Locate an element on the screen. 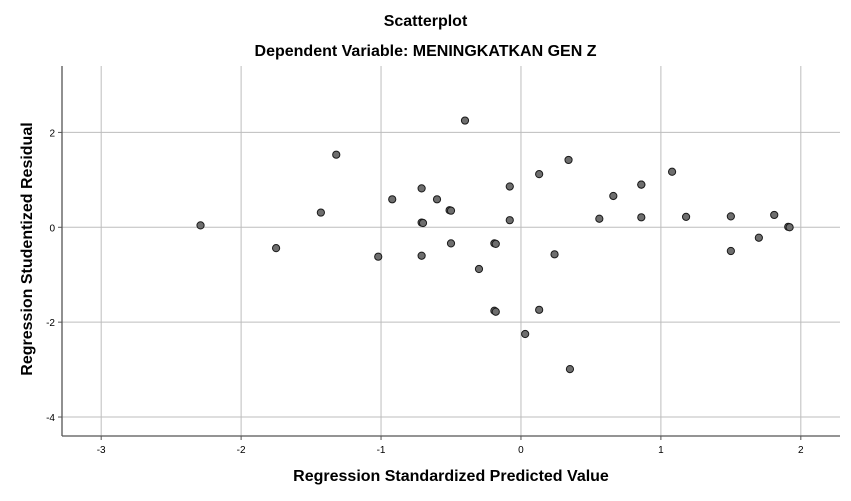  y-tick-label: 0 is located at coordinates (52, 228).